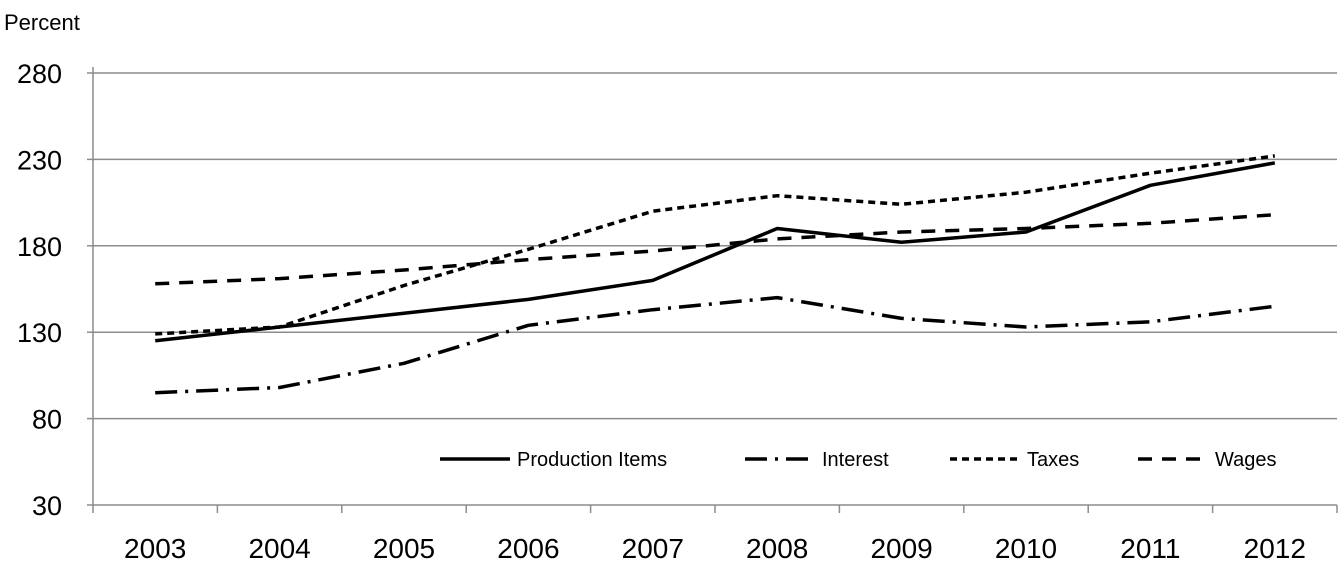 The height and width of the screenshot is (565, 1341). Describe the element at coordinates (39, 333) in the screenshot. I see `y-tick-label: 130` at that location.